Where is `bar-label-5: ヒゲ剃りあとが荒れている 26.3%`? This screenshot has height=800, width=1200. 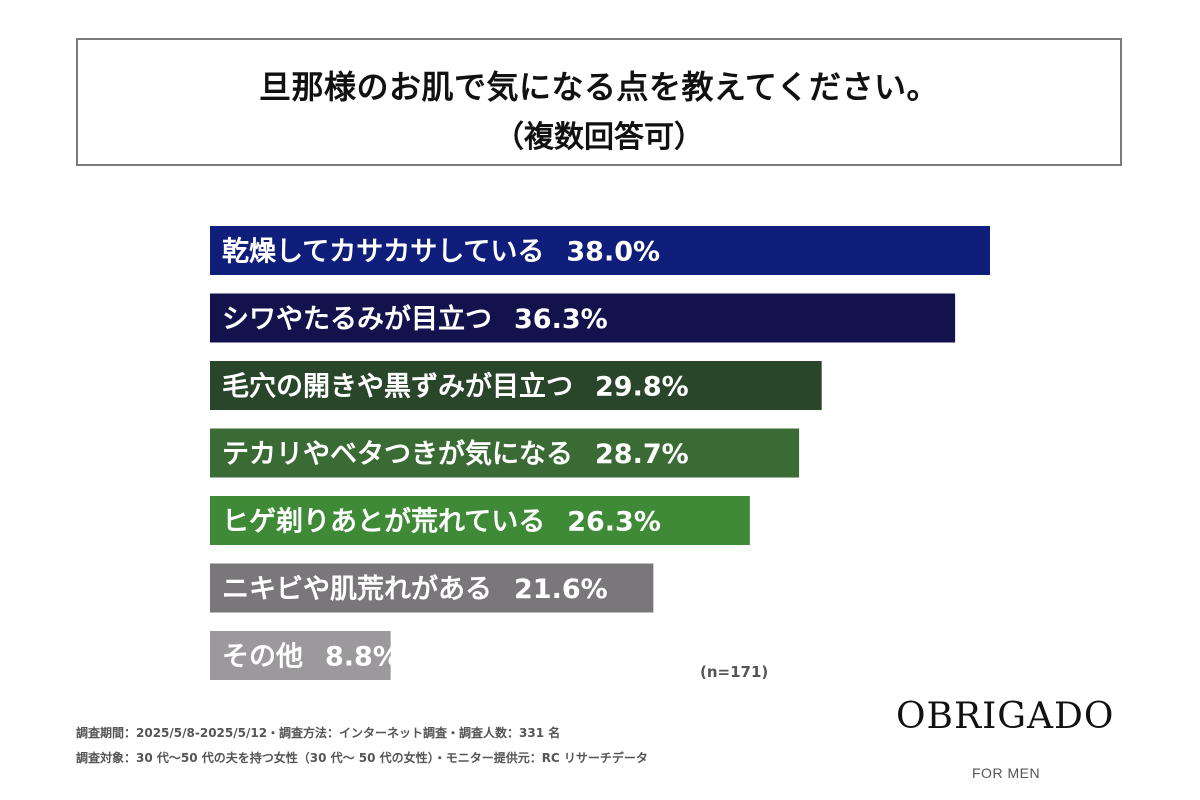 bar-label-5: ヒゲ剃りあとが荒れている 26.3% is located at coordinates (441, 522).